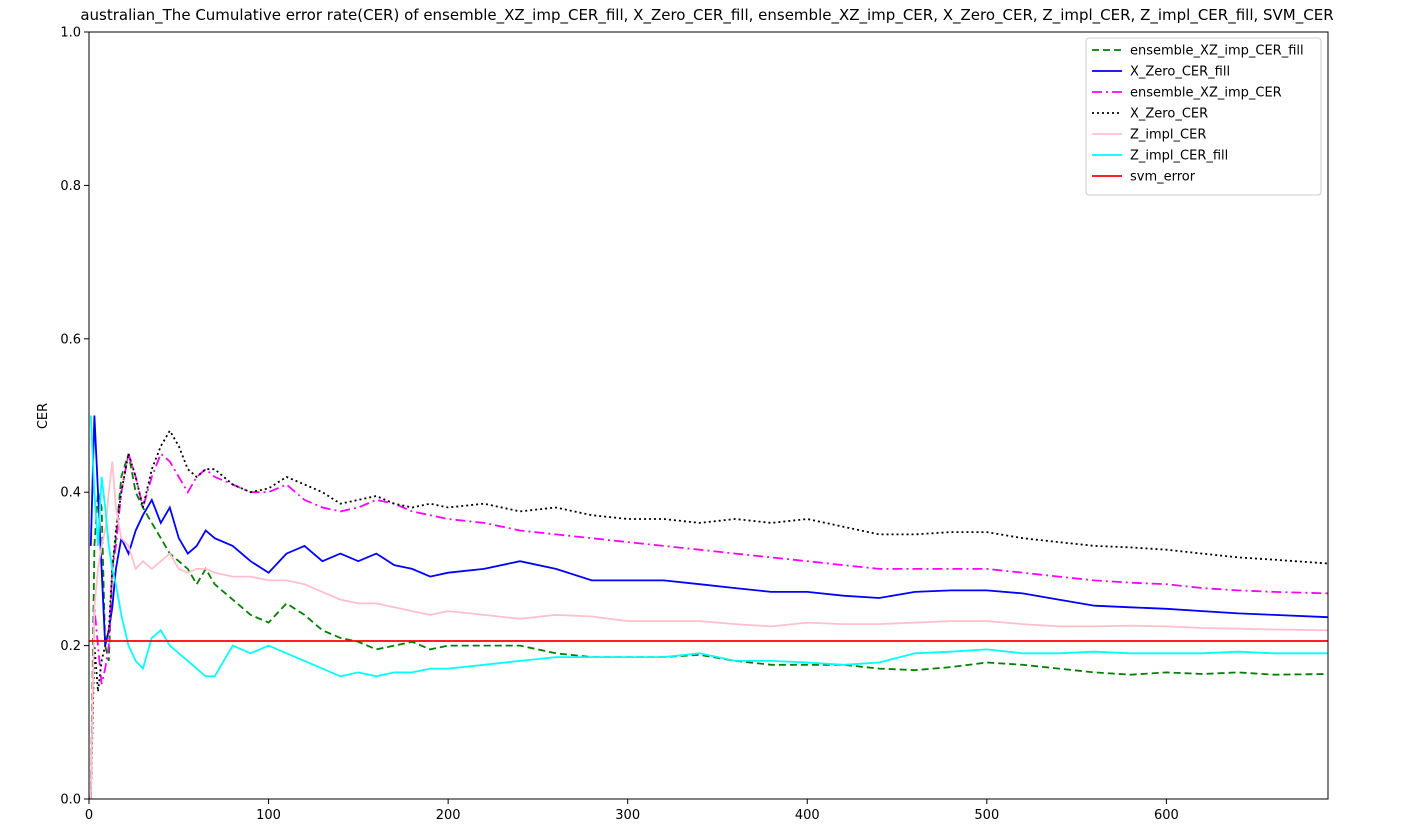  I want to click on legend-label: svm_error, so click(1163, 177).